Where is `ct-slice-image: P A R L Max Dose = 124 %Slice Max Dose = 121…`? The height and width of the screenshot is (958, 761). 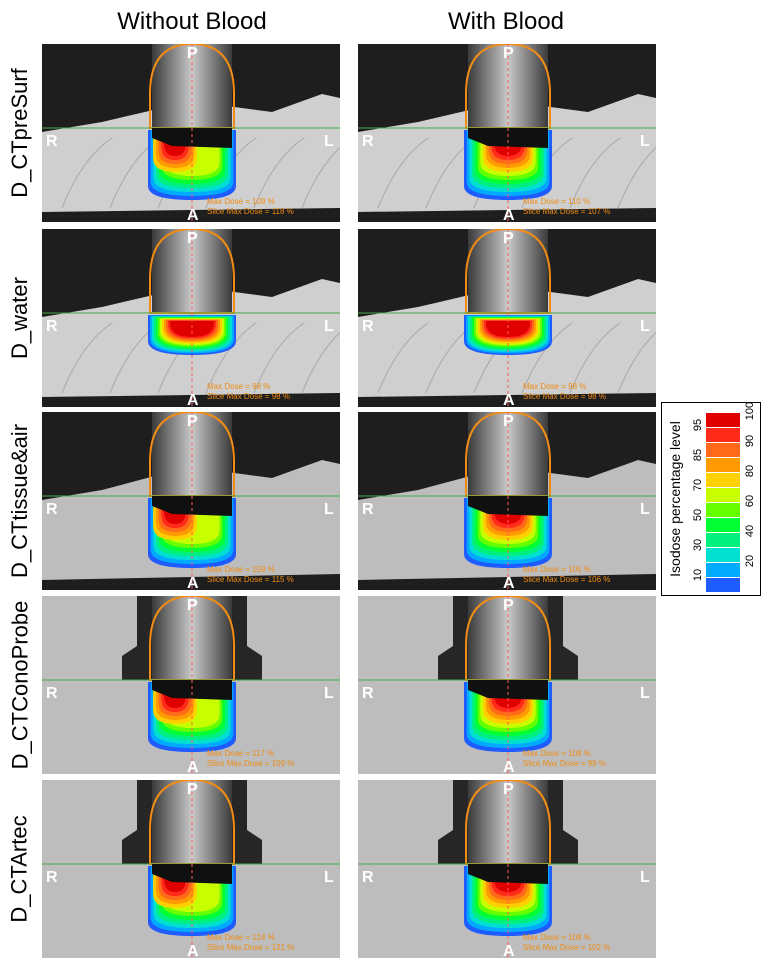 ct-slice-image: P A R L Max Dose = 124 %Slice Max Dose = 121… is located at coordinates (191, 869).